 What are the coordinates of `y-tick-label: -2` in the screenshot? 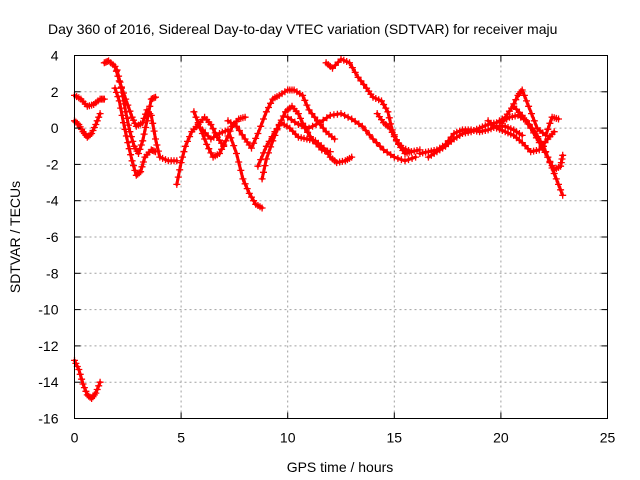 It's located at (52, 164).